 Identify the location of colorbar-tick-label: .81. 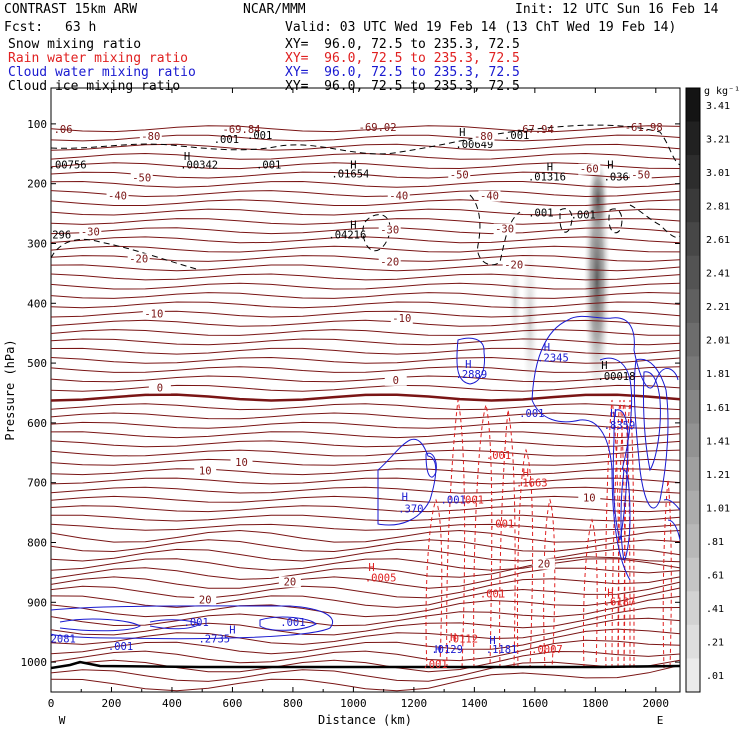
(715, 542).